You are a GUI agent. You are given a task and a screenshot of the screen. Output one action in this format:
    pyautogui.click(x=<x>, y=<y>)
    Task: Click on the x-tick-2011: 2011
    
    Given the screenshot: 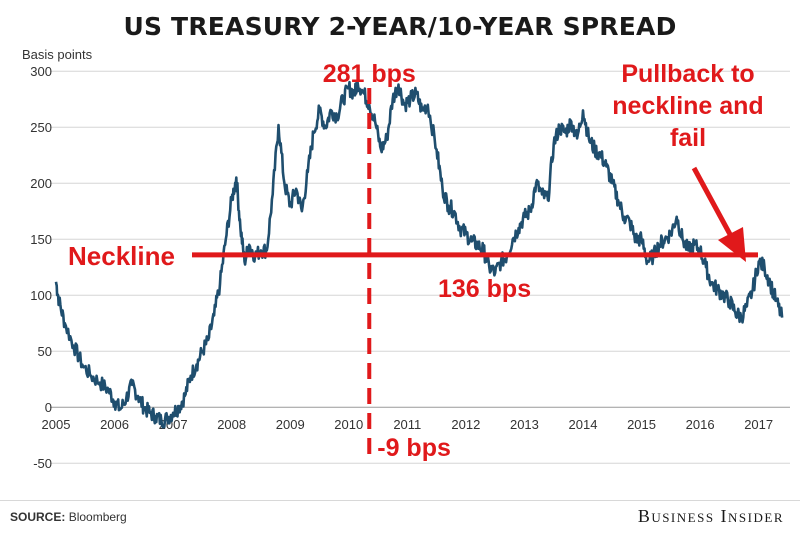 What is the action you would take?
    pyautogui.click(x=407, y=424)
    